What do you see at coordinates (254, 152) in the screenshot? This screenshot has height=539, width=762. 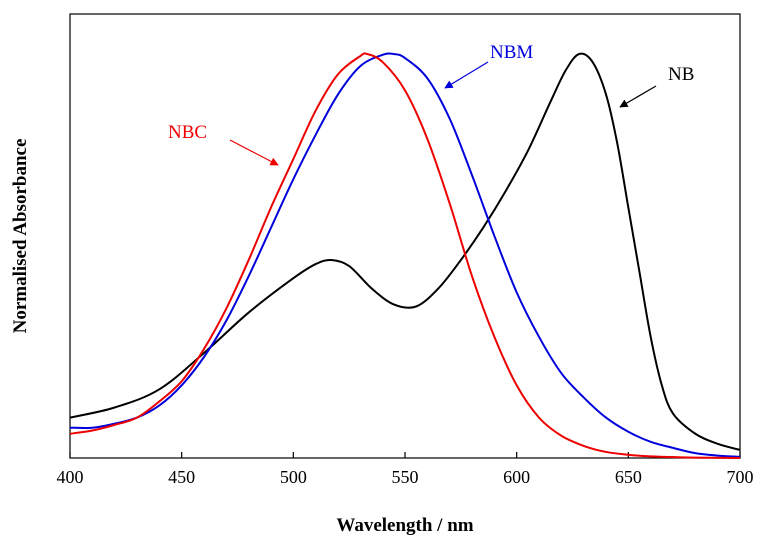 I see `annotation-nbc-arrow` at bounding box center [254, 152].